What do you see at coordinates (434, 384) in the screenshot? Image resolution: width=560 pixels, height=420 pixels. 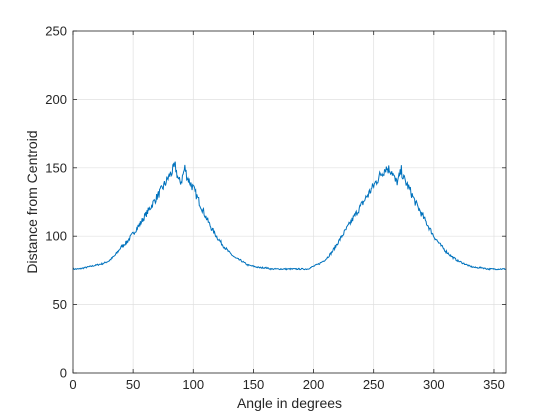 I see `x-tick-label: 300` at bounding box center [434, 384].